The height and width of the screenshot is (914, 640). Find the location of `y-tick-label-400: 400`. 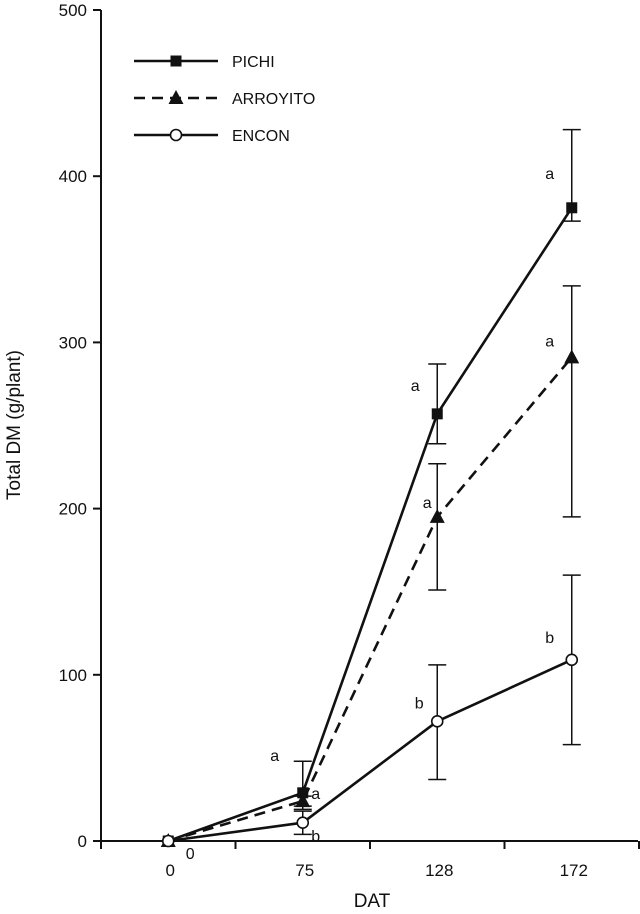

y-tick-label-400: 400 is located at coordinates (73, 176).